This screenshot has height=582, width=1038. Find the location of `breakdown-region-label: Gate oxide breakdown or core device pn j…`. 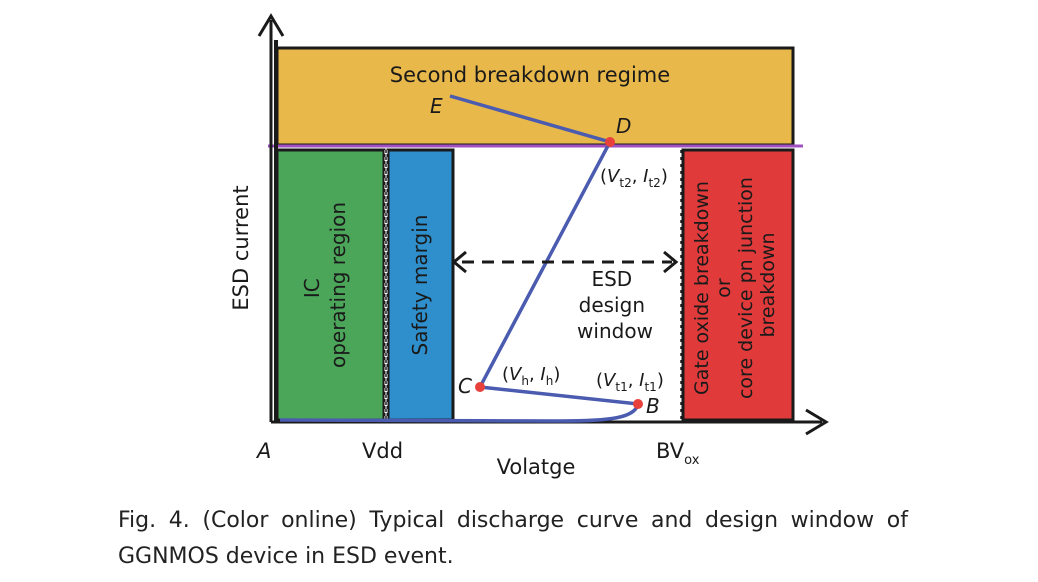

breakdown-region-label: Gate oxide breakdown or core device pn j… is located at coordinates (735, 285).